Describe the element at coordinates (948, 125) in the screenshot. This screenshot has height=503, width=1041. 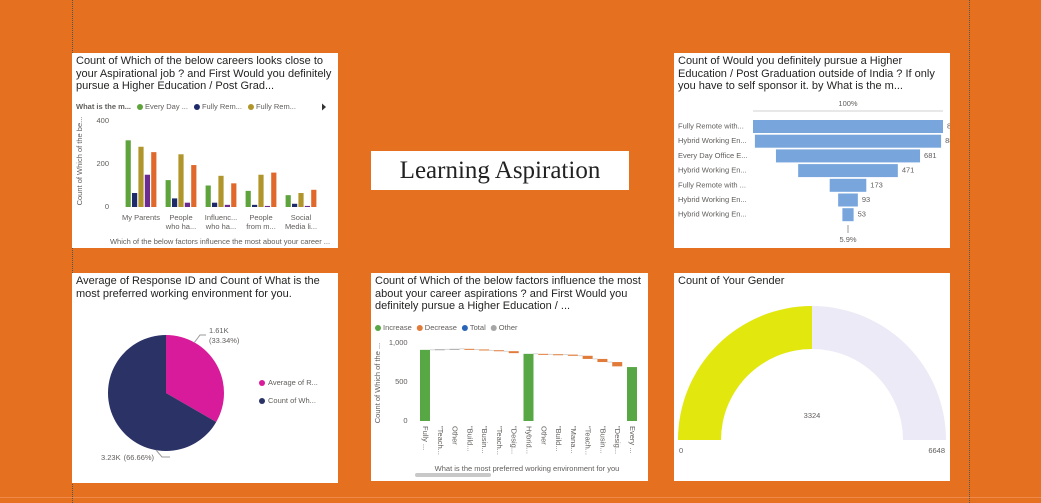
I see `value-label: 898` at that location.